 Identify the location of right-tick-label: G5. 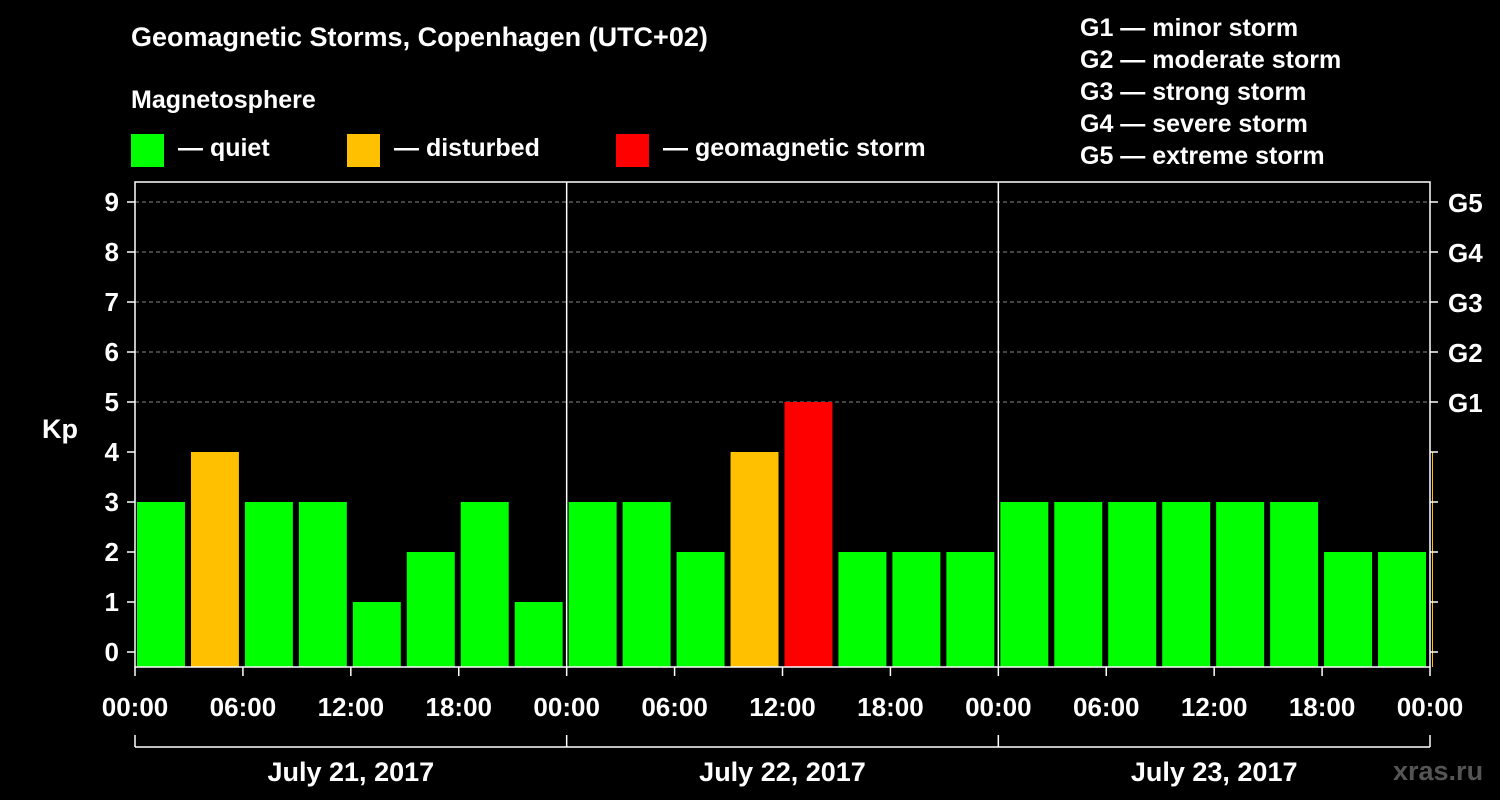
(1465, 203).